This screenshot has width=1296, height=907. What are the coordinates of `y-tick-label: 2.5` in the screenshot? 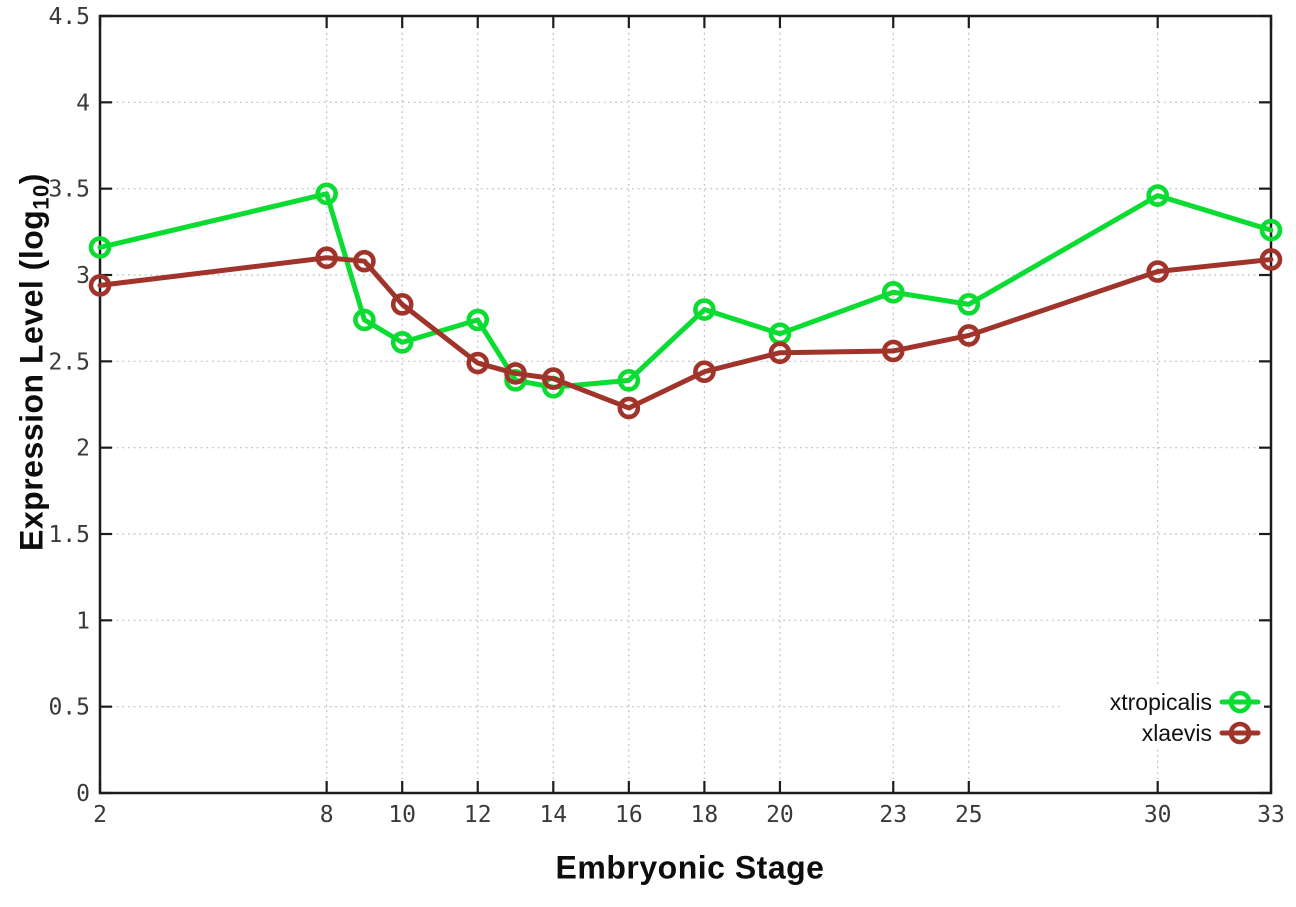 It's located at (69, 362).